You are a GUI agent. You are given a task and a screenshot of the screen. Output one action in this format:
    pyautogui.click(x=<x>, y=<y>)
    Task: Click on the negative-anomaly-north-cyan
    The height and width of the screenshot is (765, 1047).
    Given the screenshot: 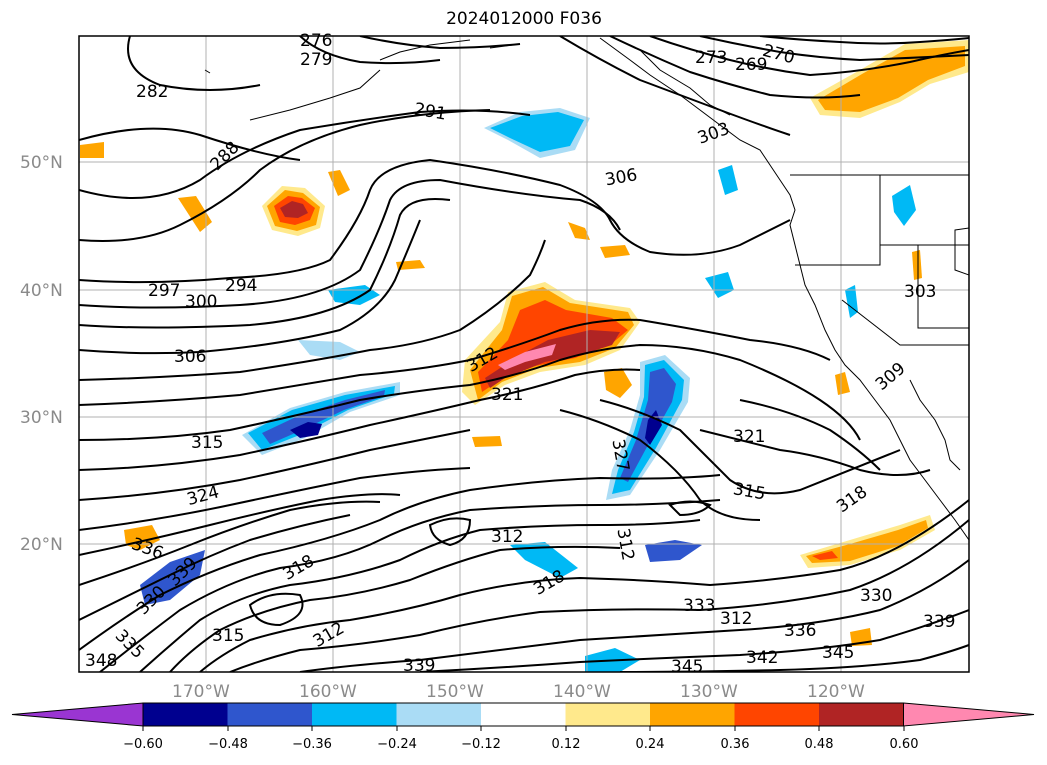 What is the action you would take?
    pyautogui.click(x=537, y=132)
    